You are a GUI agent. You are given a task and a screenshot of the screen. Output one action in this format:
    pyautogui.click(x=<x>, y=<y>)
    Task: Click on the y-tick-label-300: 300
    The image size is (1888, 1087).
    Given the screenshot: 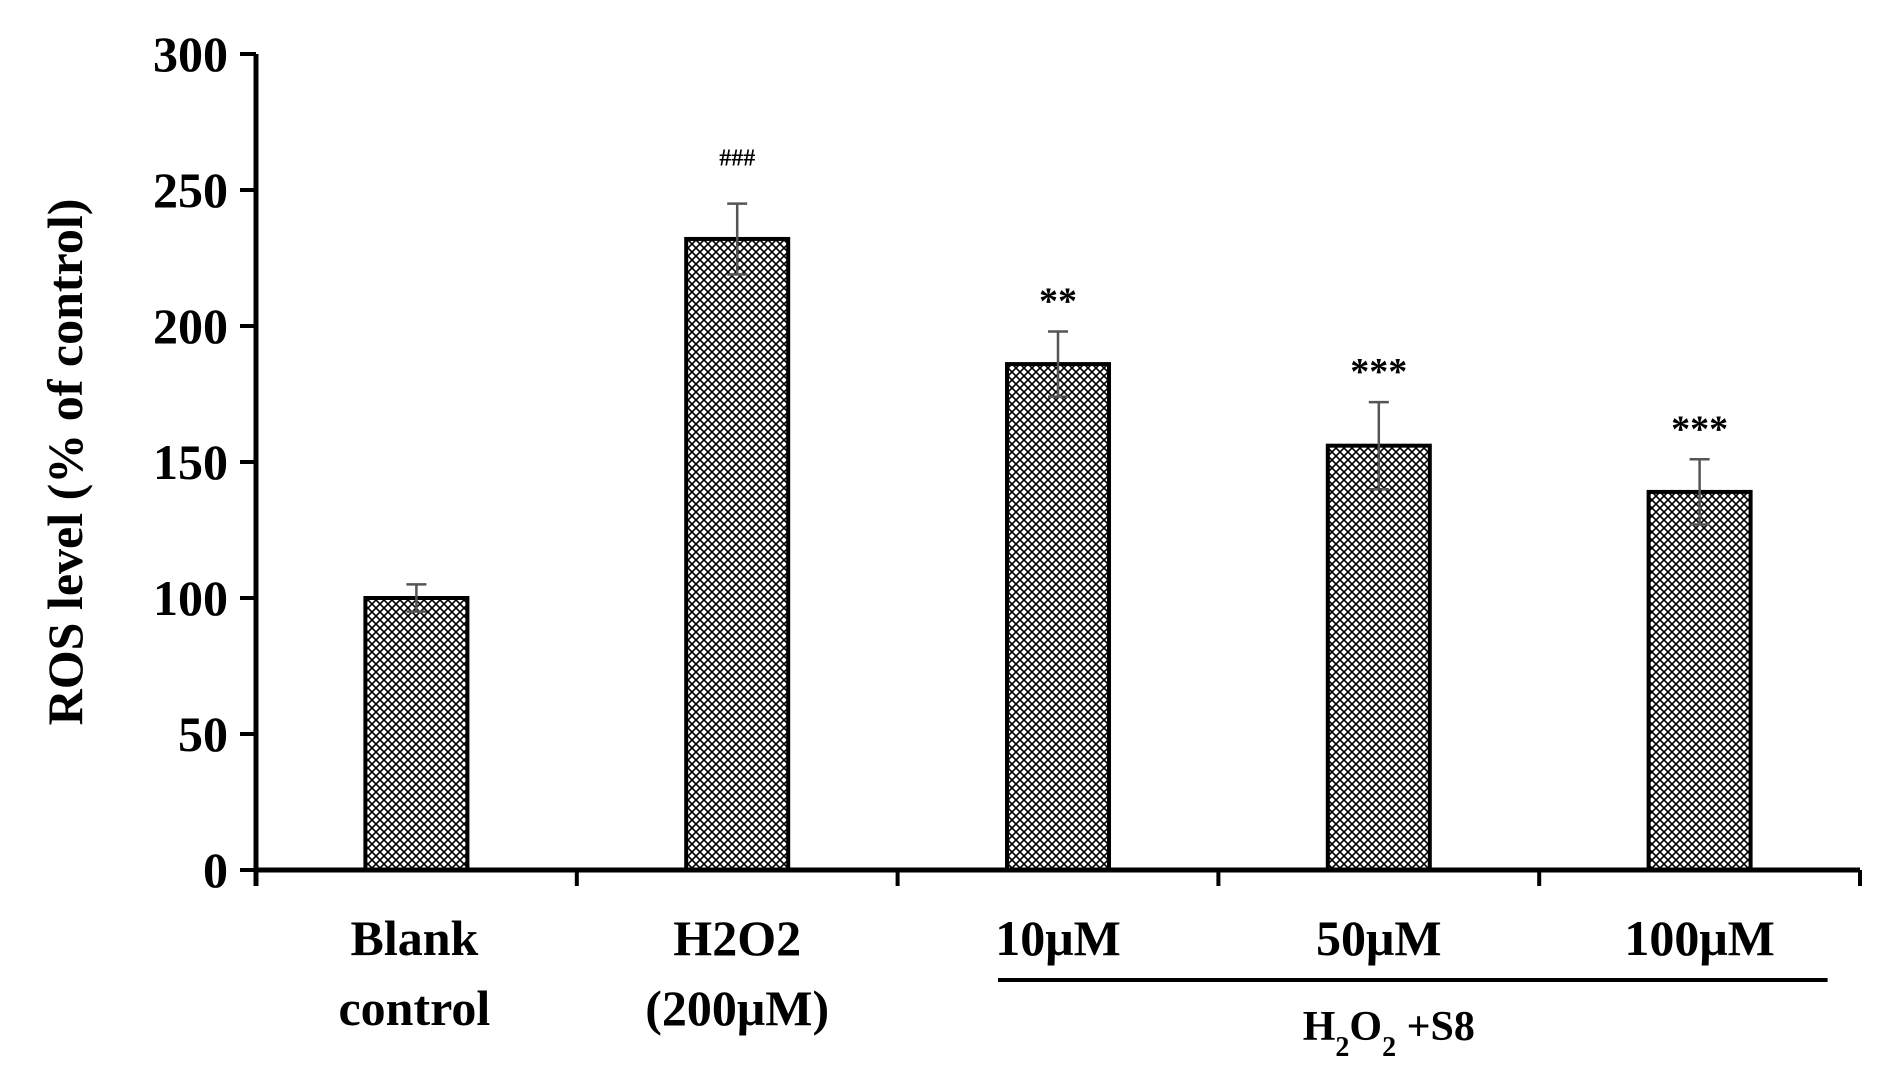 What is the action you would take?
    pyautogui.click(x=190, y=54)
    